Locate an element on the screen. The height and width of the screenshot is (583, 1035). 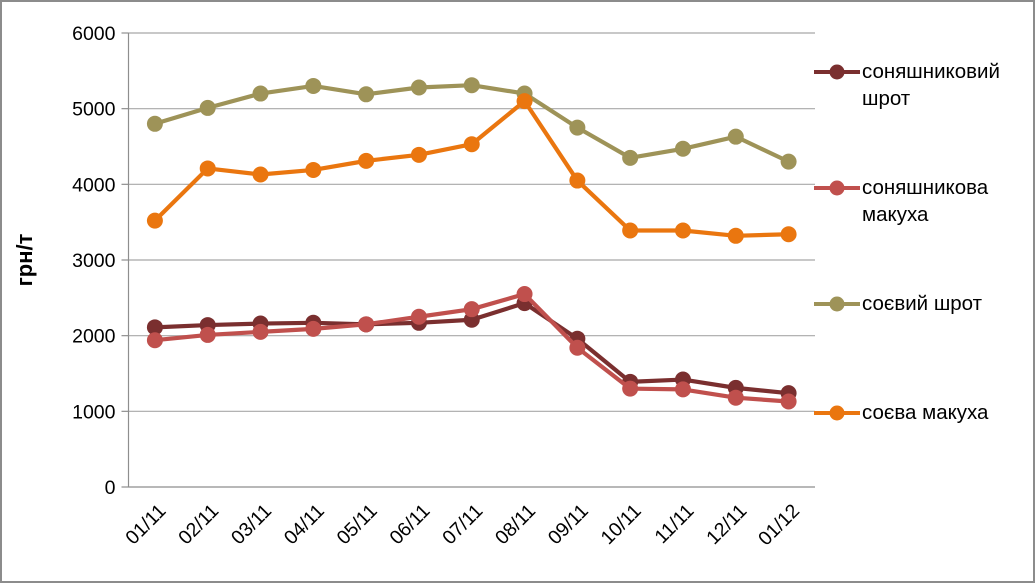
legend-item: соєва макуха is located at coordinates (919, 412).